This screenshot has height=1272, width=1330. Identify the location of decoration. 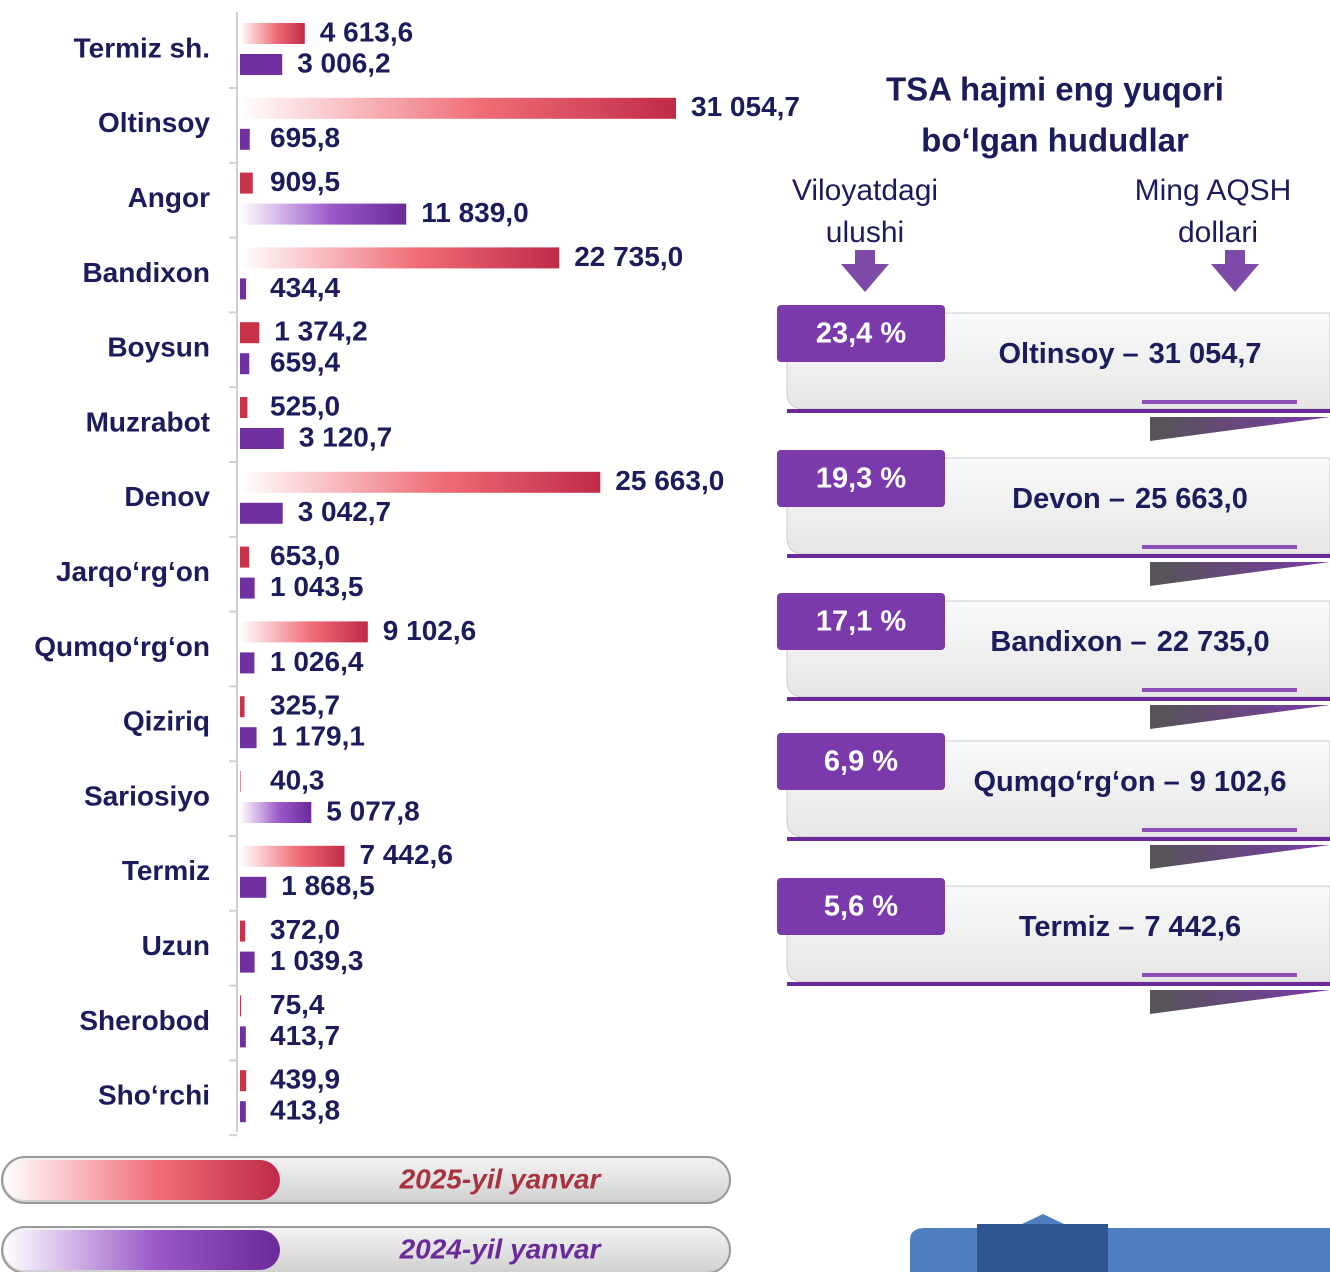
(1042, 1248).